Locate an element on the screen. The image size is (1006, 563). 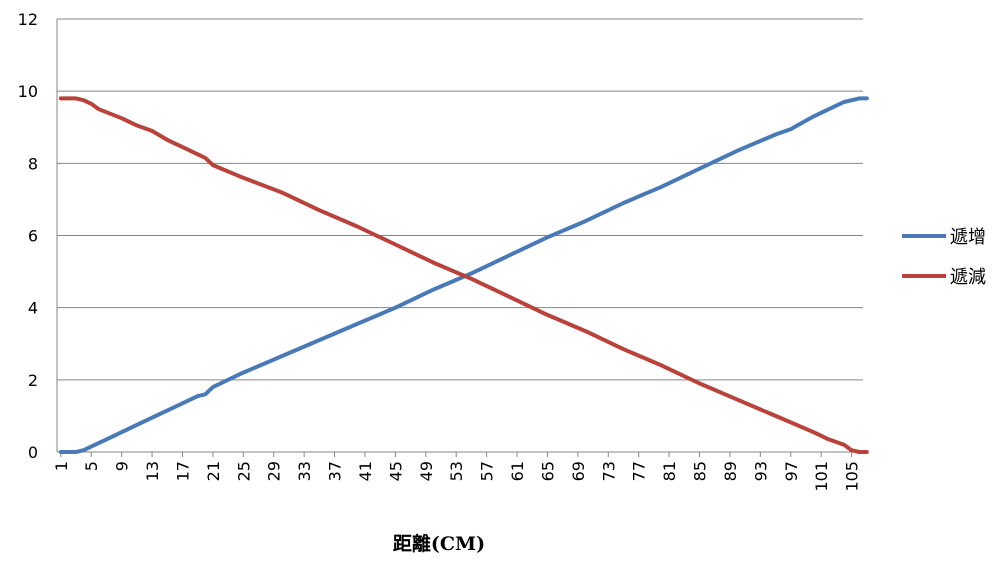
x-tick-label: 93 is located at coordinates (760, 471).